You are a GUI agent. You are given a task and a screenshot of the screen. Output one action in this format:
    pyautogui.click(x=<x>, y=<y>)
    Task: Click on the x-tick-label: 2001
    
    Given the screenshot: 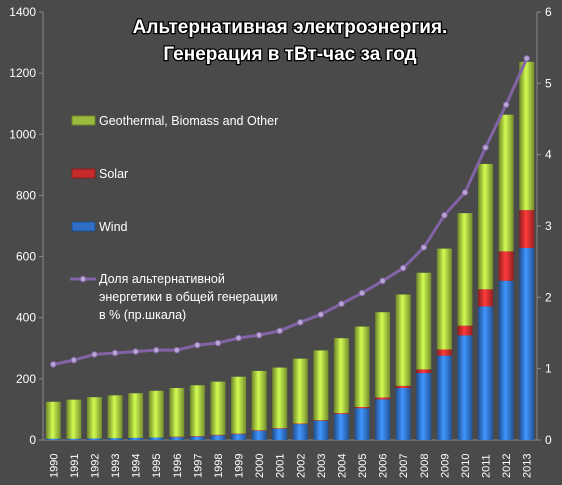 What is the action you would take?
    pyautogui.click(x=281, y=466)
    